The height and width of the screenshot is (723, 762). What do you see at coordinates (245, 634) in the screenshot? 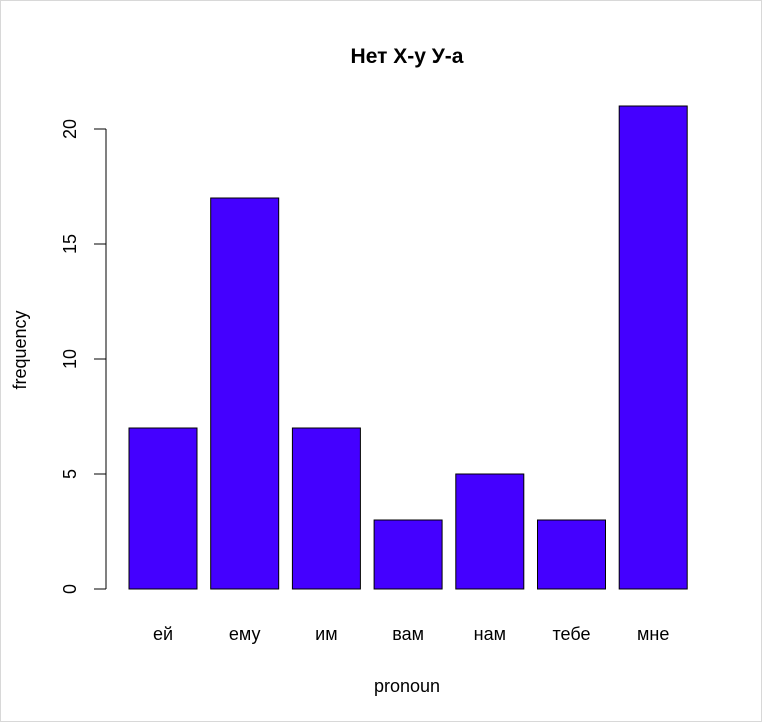
I see `x-tick-label: ему` at bounding box center [245, 634].